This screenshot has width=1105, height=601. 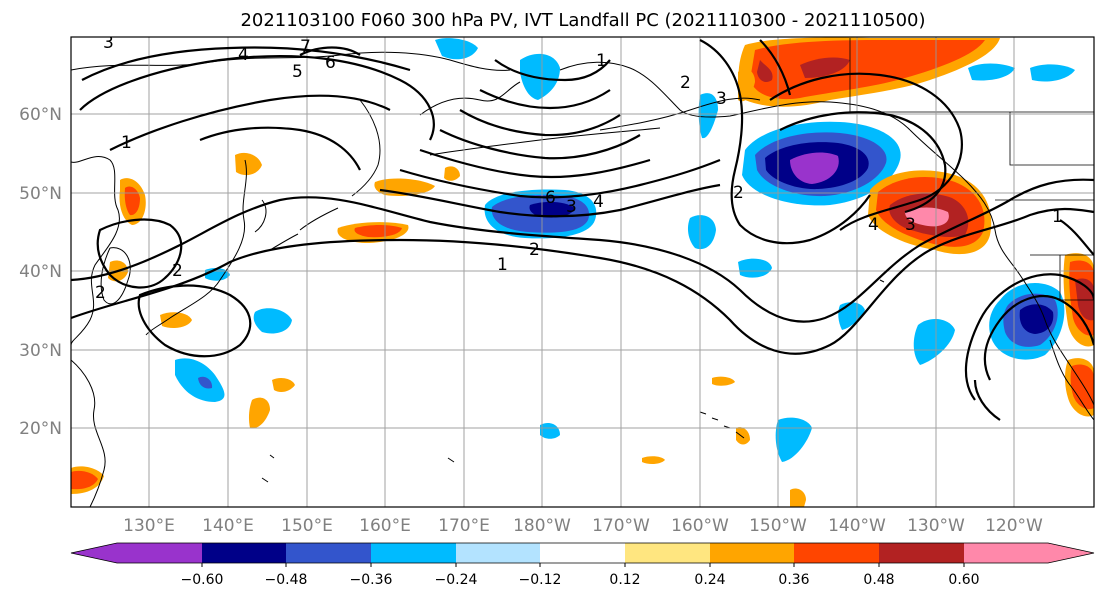 What do you see at coordinates (540, 580) in the screenshot?
I see `colorbar-tick-label: −0.12` at bounding box center [540, 580].